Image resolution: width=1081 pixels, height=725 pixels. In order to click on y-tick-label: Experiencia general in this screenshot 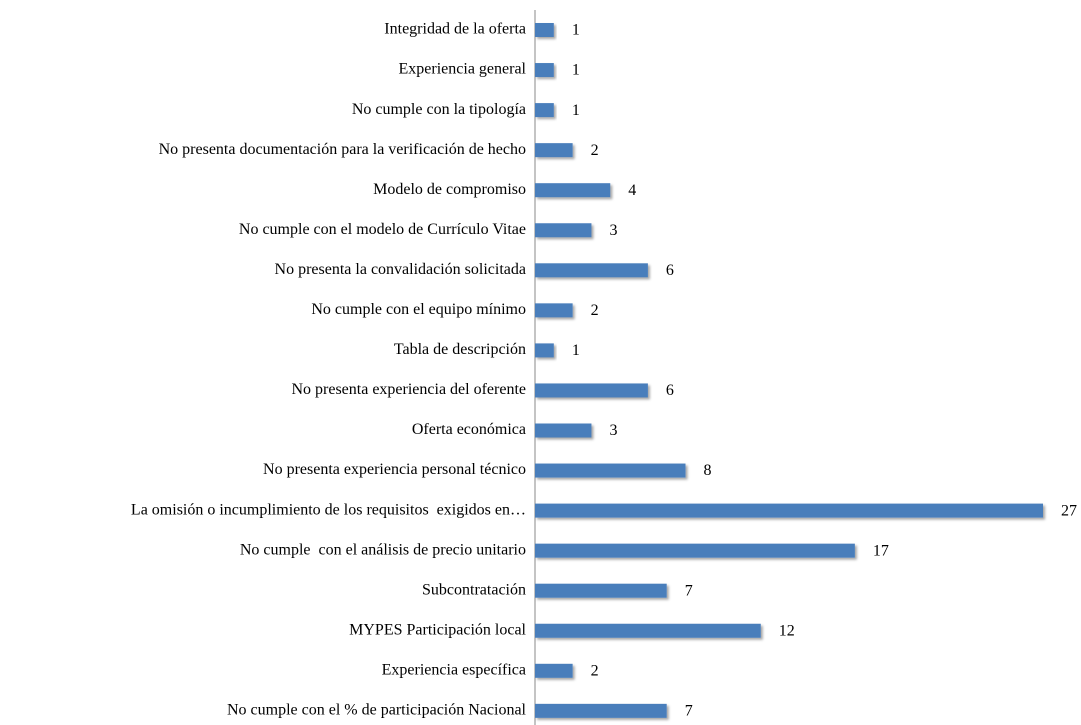, I will do `click(463, 69)`.